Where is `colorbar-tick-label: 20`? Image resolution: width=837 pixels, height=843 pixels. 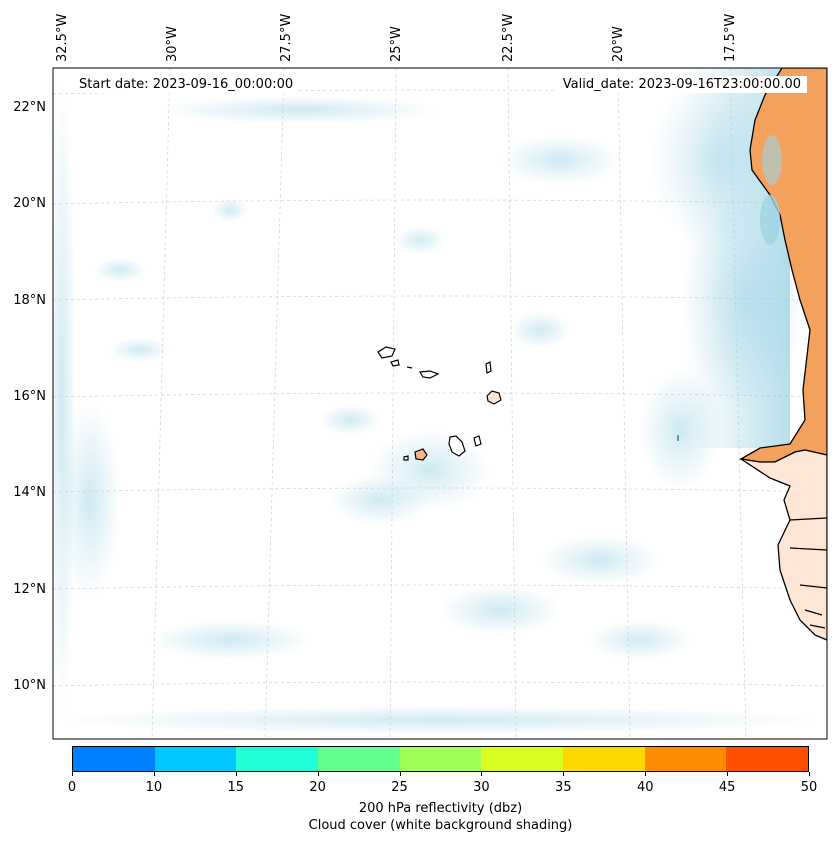 colorbar-tick-label: 20 is located at coordinates (317, 787).